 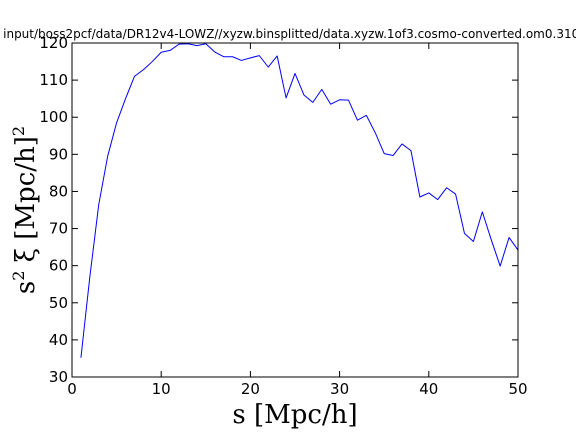 What do you see at coordinates (58, 266) in the screenshot?
I see `y-tick-label: 60` at bounding box center [58, 266].